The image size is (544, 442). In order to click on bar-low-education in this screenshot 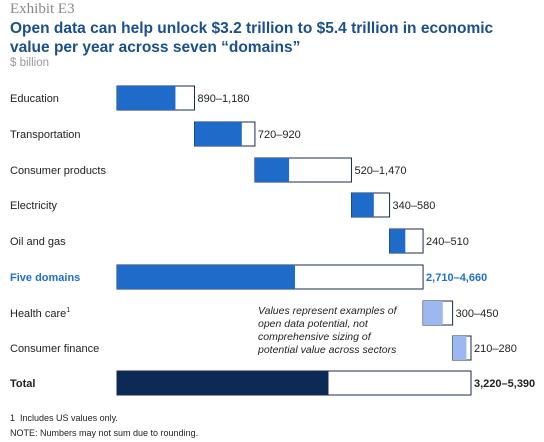, I will do `click(146, 98)`.